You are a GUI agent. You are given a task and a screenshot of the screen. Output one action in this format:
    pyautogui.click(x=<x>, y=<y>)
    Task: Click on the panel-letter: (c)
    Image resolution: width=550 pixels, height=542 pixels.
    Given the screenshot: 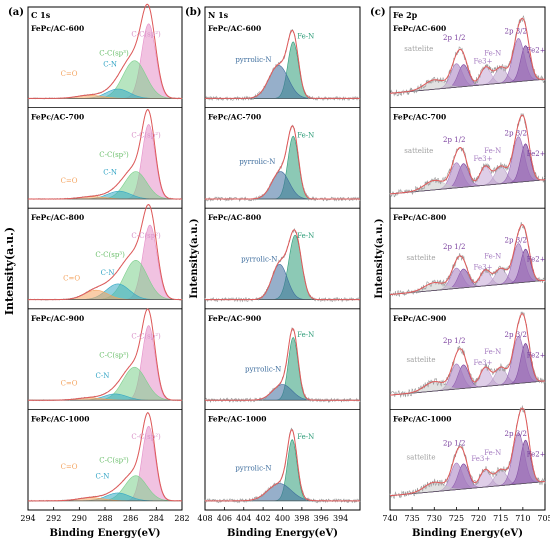 What is the action you would take?
    pyautogui.click(x=378, y=12)
    